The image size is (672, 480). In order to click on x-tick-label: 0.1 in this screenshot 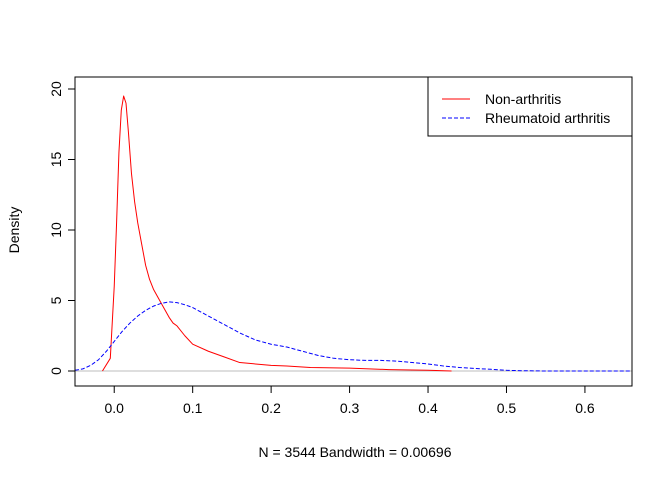, I will do `click(193, 408)`.